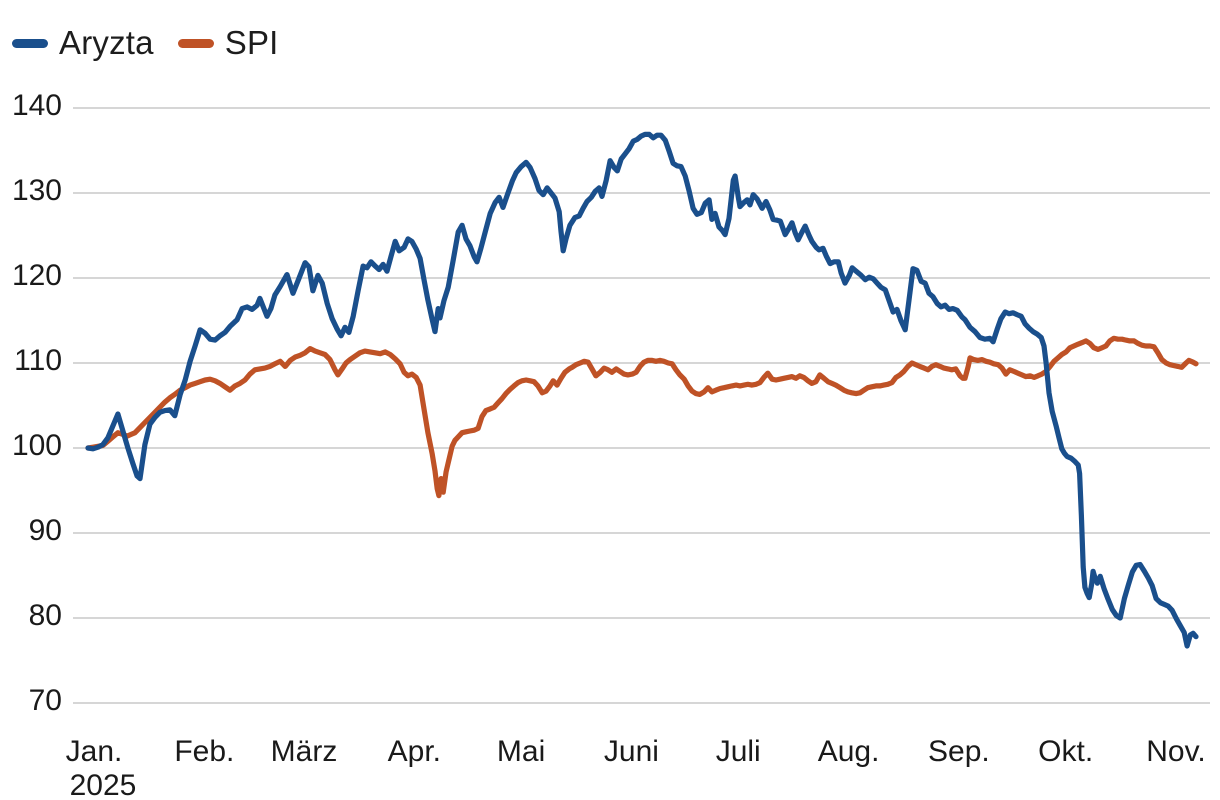  I want to click on x-tick-label: Okt., so click(1065, 751).